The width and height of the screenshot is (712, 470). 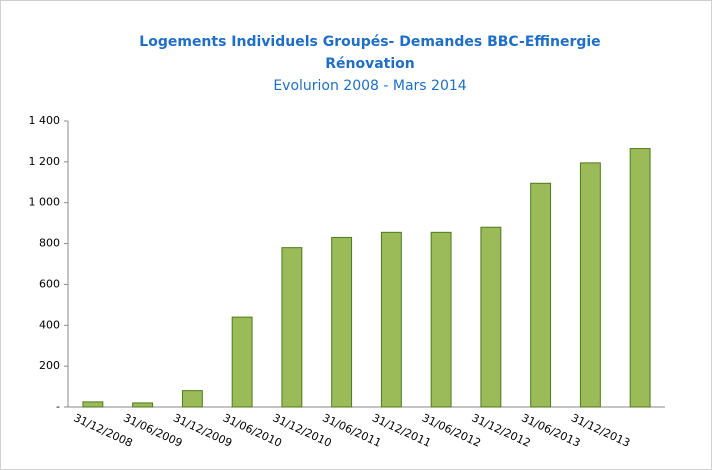 I want to click on y-tick-label: 1 200, so click(x=45, y=161).